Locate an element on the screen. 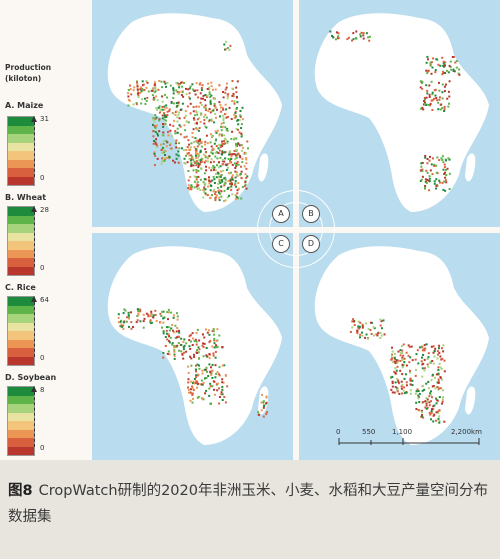  center-ring-outer is located at coordinates (296, 229).